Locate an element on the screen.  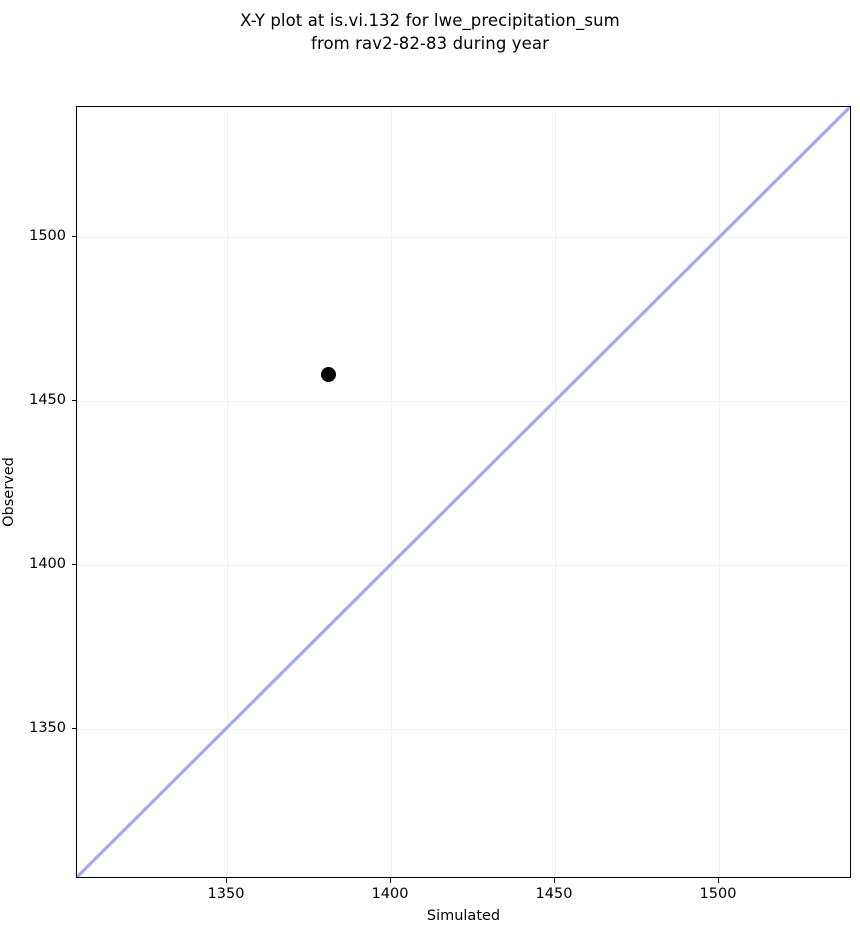
tick-label-y-1400: 1400 is located at coordinates (47, 564).